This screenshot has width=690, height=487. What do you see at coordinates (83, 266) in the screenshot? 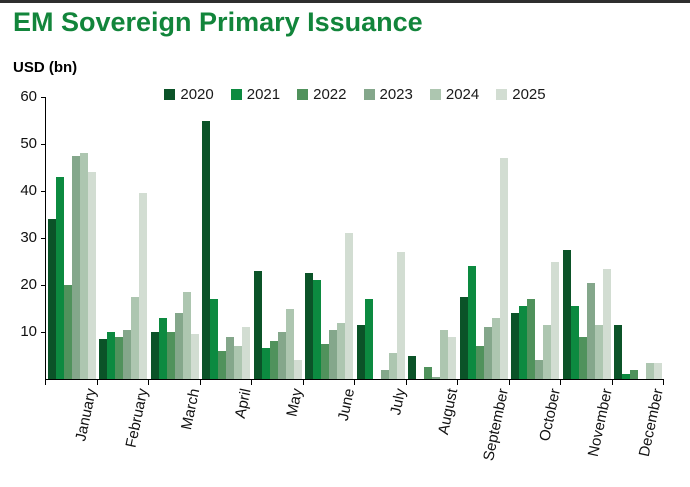
I see `bar-2024-january` at bounding box center [83, 266].